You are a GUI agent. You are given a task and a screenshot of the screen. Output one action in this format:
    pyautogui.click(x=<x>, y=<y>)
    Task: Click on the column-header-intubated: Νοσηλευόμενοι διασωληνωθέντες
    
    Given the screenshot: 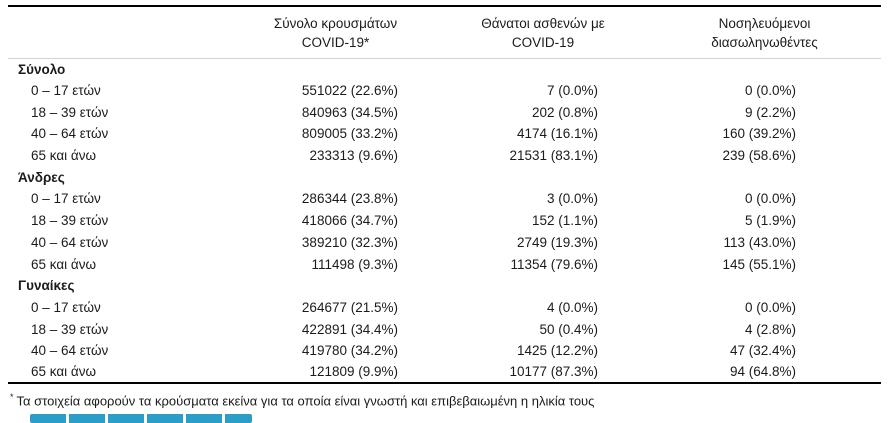 What is the action you would take?
    pyautogui.click(x=764, y=32)
    